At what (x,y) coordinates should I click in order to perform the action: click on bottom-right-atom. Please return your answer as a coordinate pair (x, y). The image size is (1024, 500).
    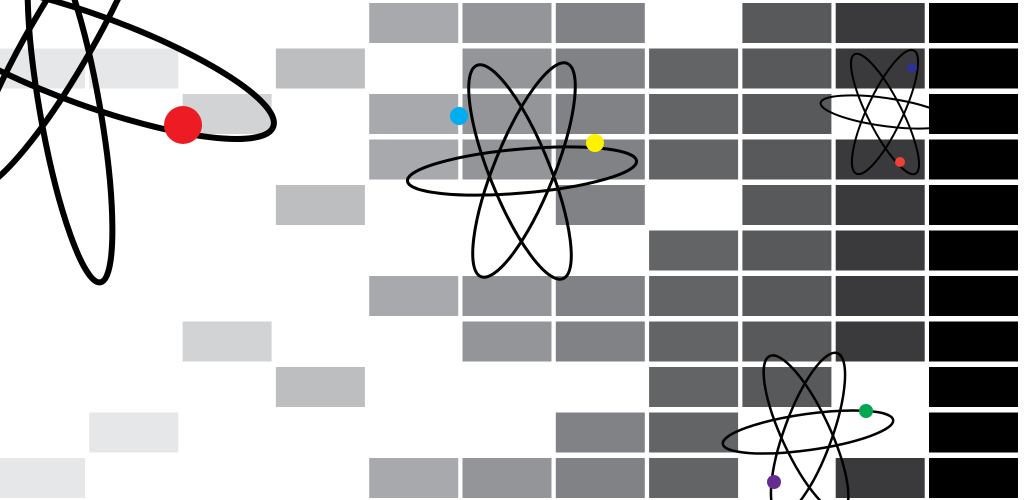
    Looking at the image, I should click on (808, 425).